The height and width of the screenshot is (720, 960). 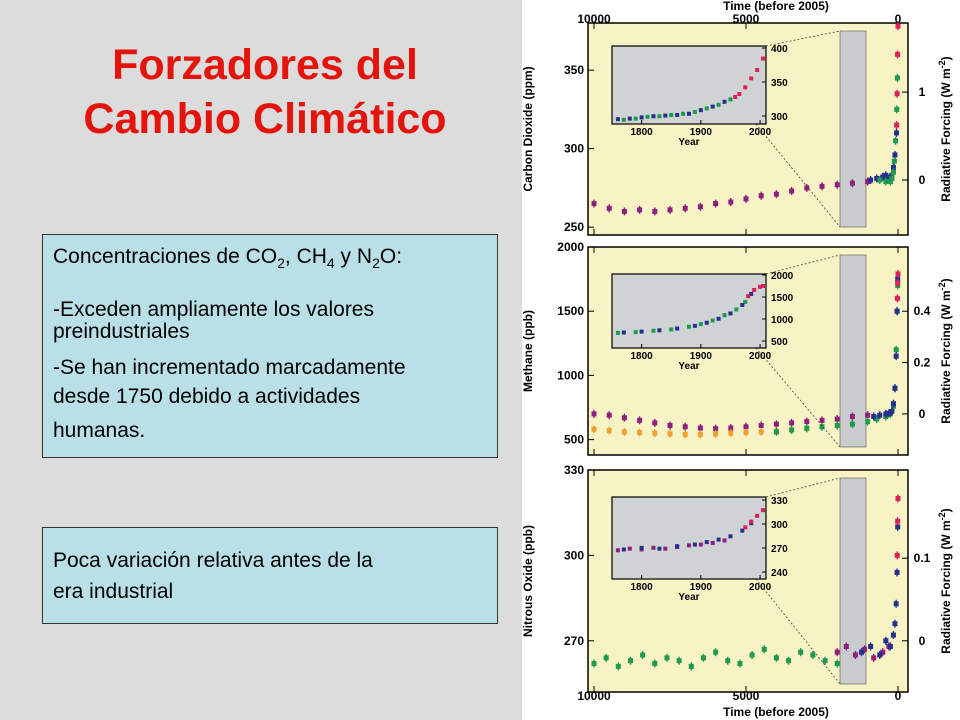 I want to click on inset-x-axis-title: Year, so click(x=688, y=597).